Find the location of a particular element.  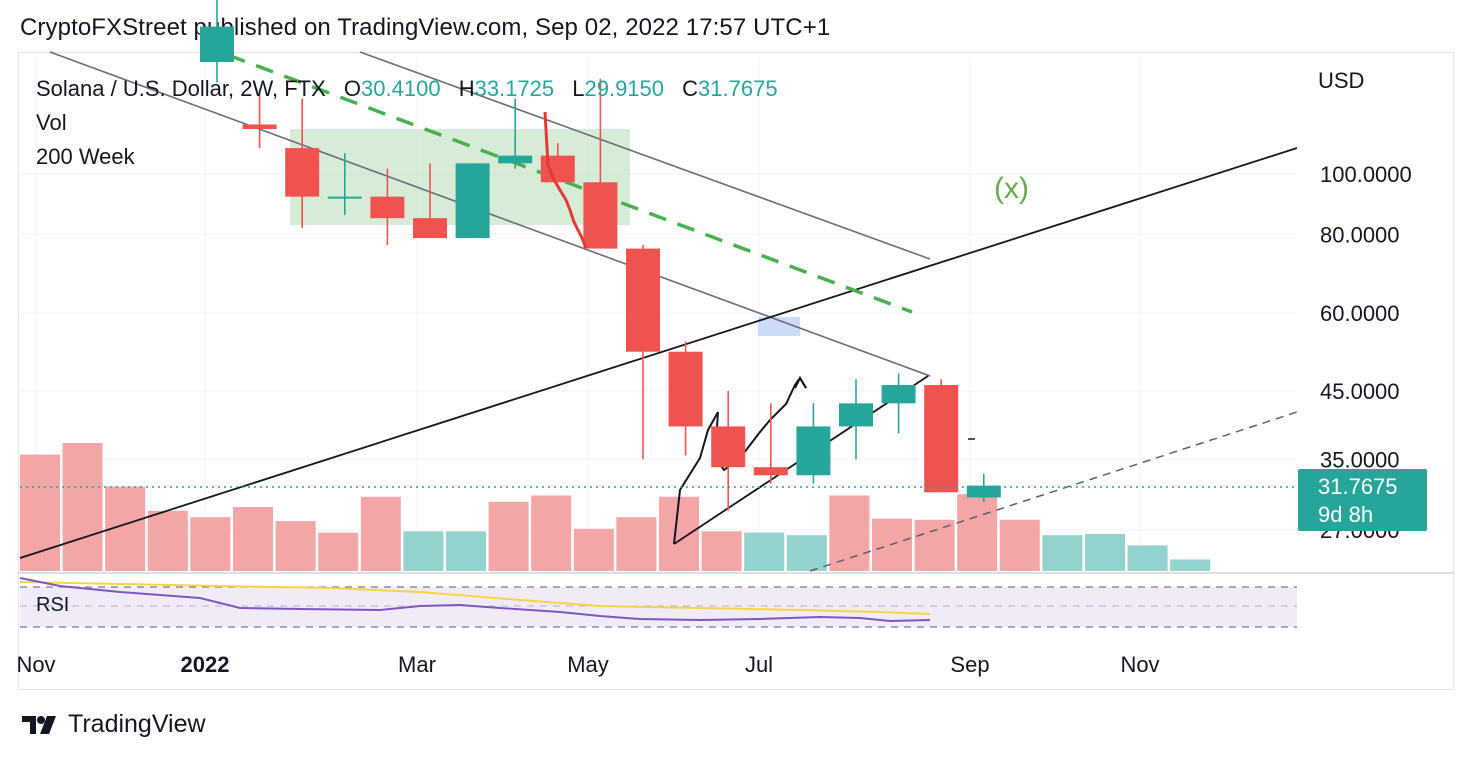

legend-open-label: O is located at coordinates (352, 88).